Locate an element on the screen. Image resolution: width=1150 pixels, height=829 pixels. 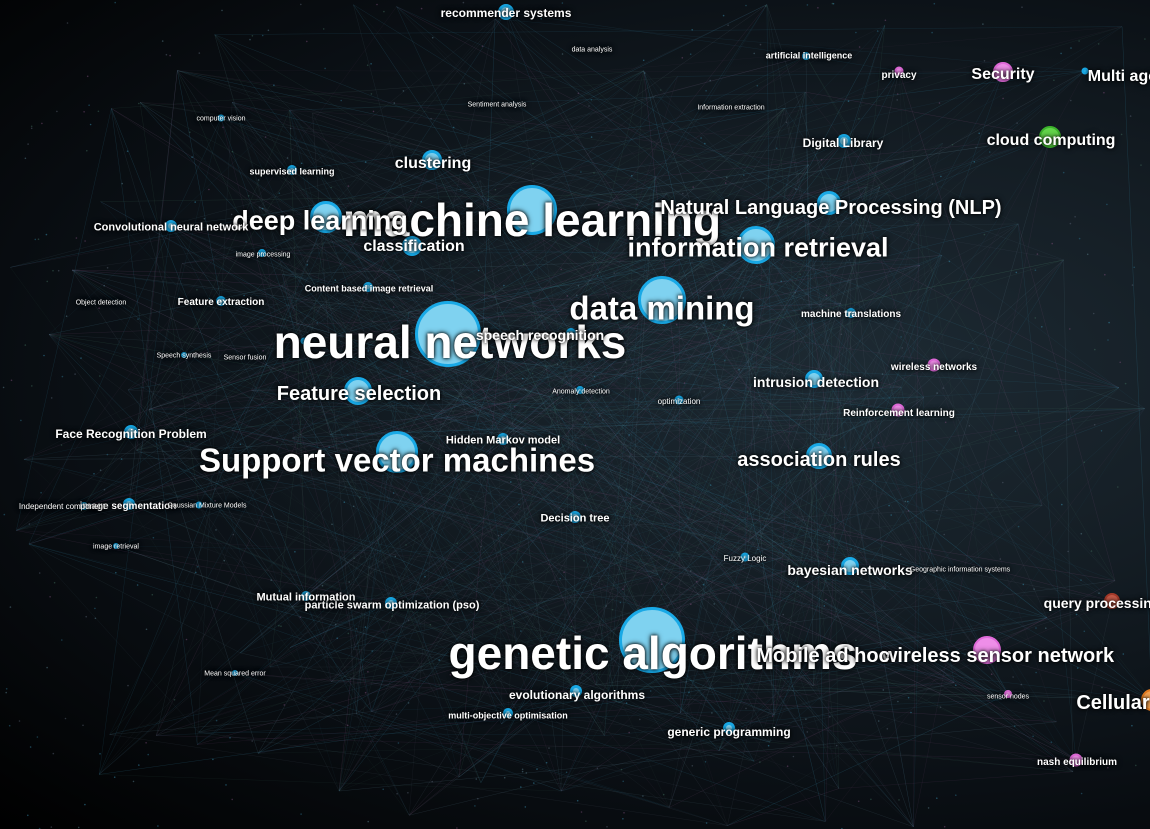
node-artificial-intelligence is located at coordinates (806, 56).